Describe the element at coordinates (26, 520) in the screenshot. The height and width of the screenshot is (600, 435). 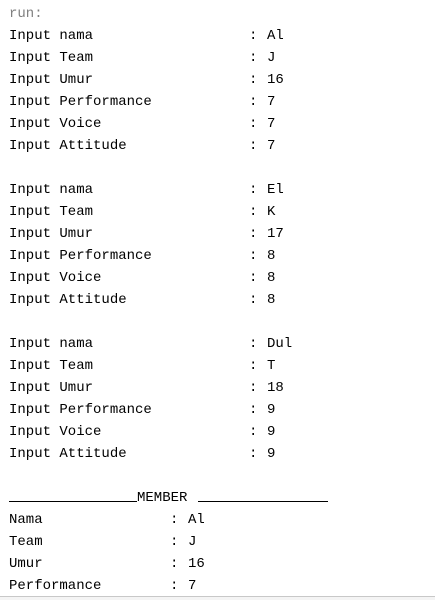
I see `member-label: Nama` at that location.